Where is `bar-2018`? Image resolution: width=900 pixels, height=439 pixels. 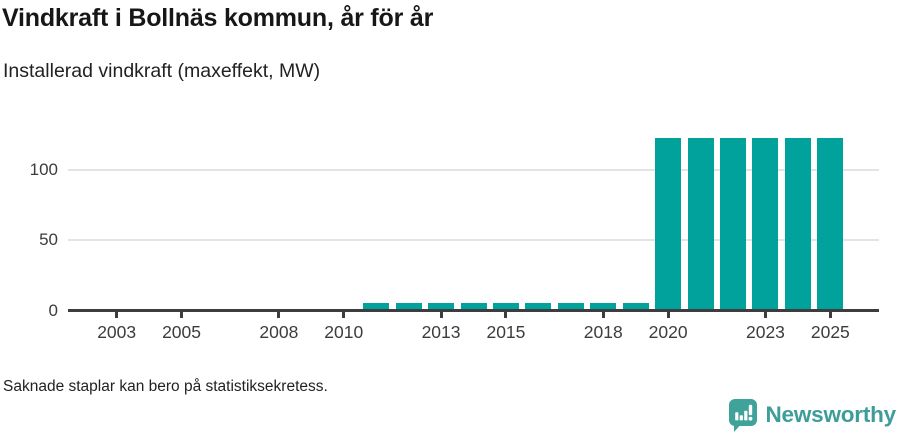
bar-2018 is located at coordinates (603, 306).